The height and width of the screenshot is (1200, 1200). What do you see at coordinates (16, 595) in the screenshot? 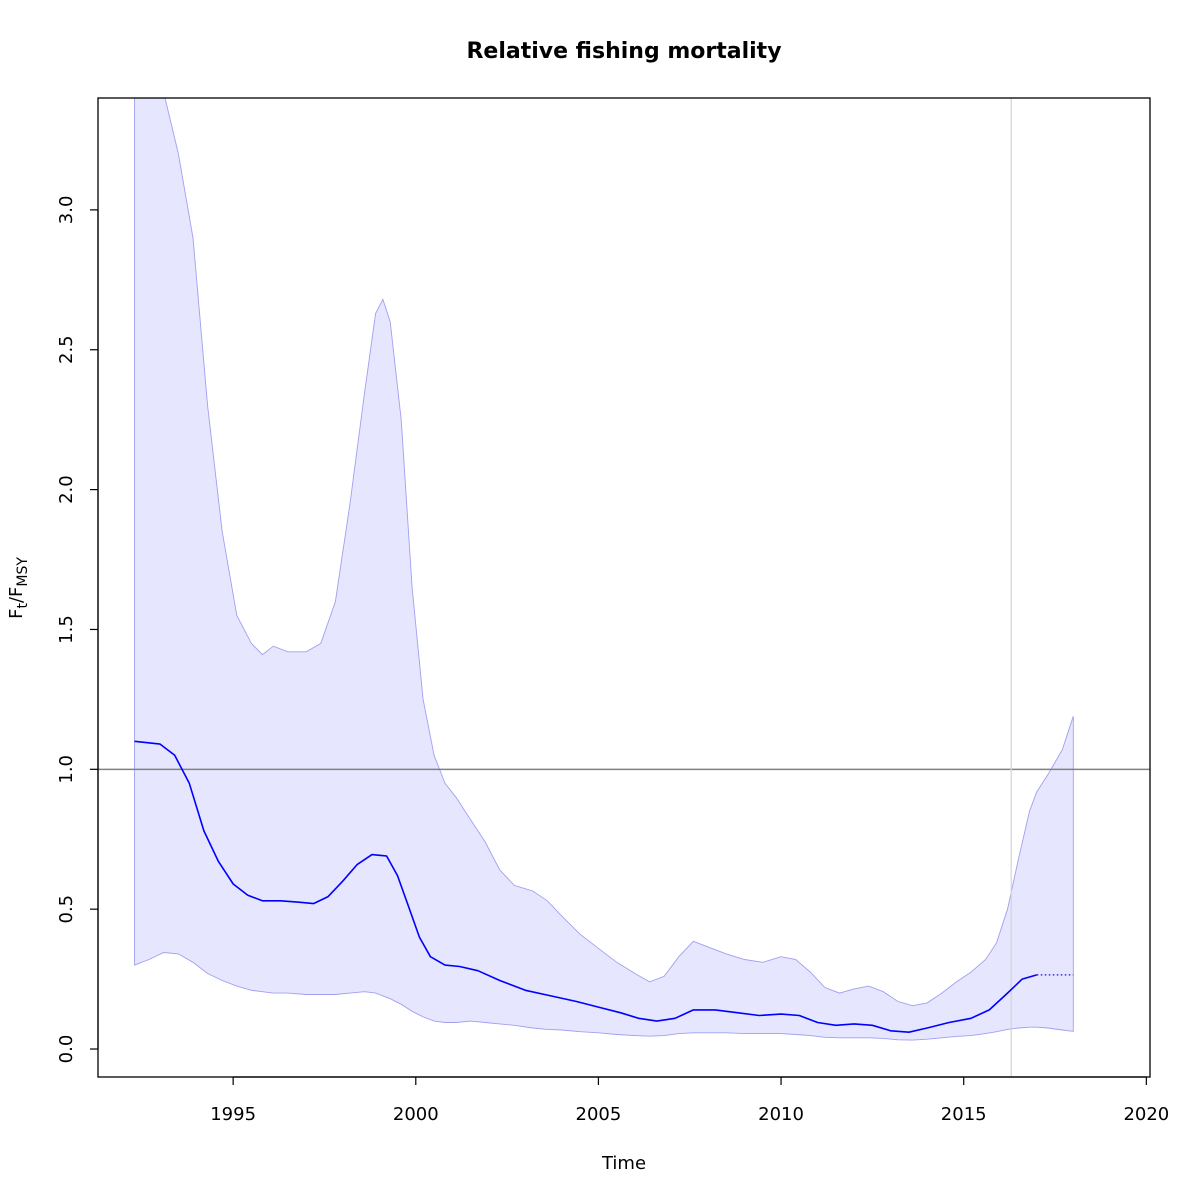
I see `y-axis-label-sep: /F` at bounding box center [16, 595].